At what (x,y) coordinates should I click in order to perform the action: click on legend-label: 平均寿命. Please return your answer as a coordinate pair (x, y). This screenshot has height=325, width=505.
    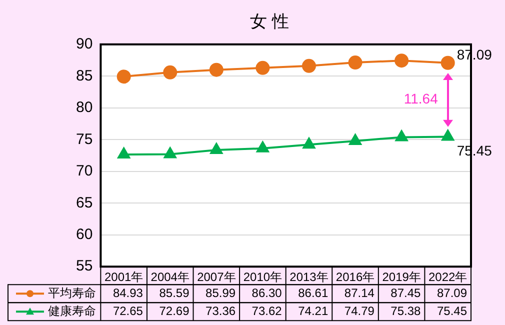
    Looking at the image, I should click on (72, 293).